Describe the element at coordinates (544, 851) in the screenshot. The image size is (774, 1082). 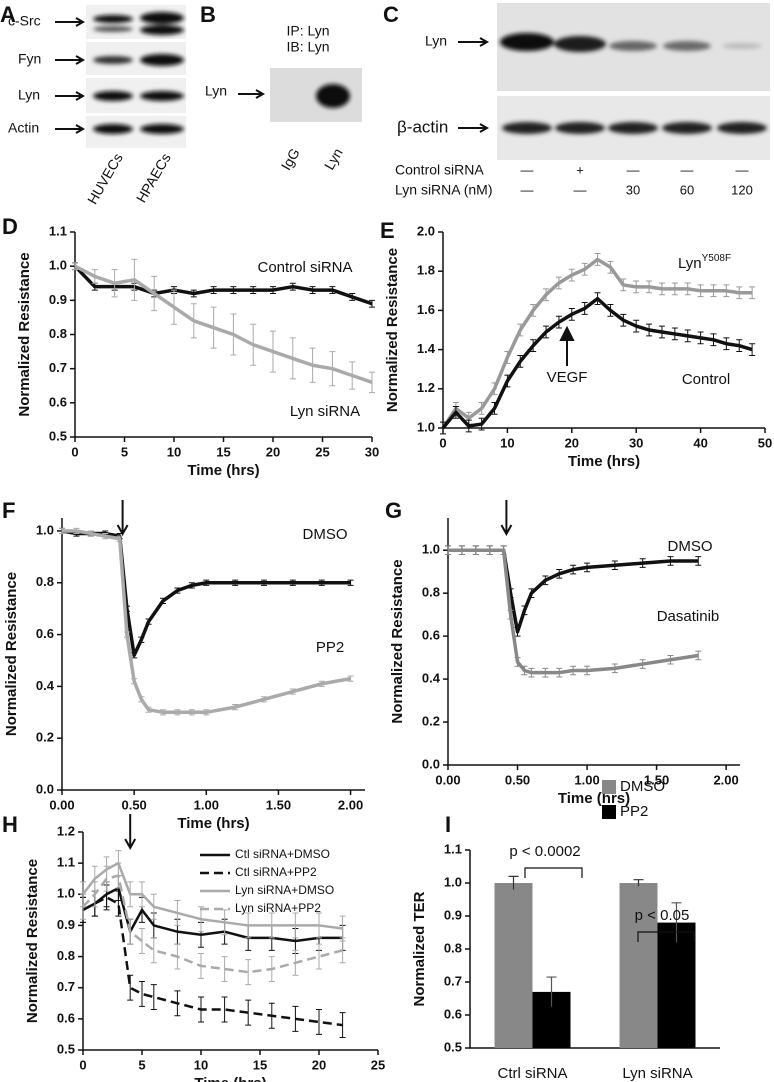
I see `annotation: p < 0.0002` at that location.